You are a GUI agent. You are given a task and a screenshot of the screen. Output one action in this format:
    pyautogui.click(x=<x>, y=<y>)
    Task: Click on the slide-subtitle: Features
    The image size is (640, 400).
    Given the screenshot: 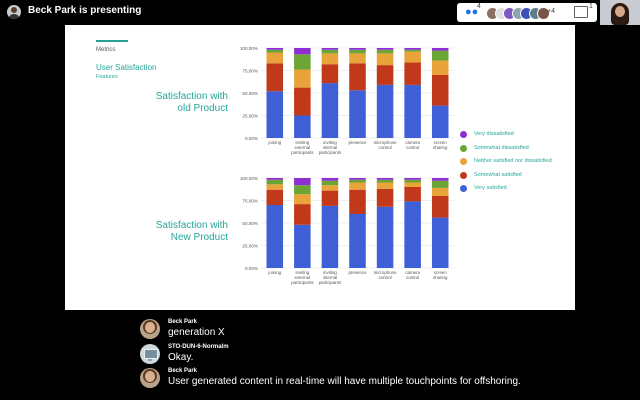 What is the action you would take?
    pyautogui.click(x=107, y=77)
    